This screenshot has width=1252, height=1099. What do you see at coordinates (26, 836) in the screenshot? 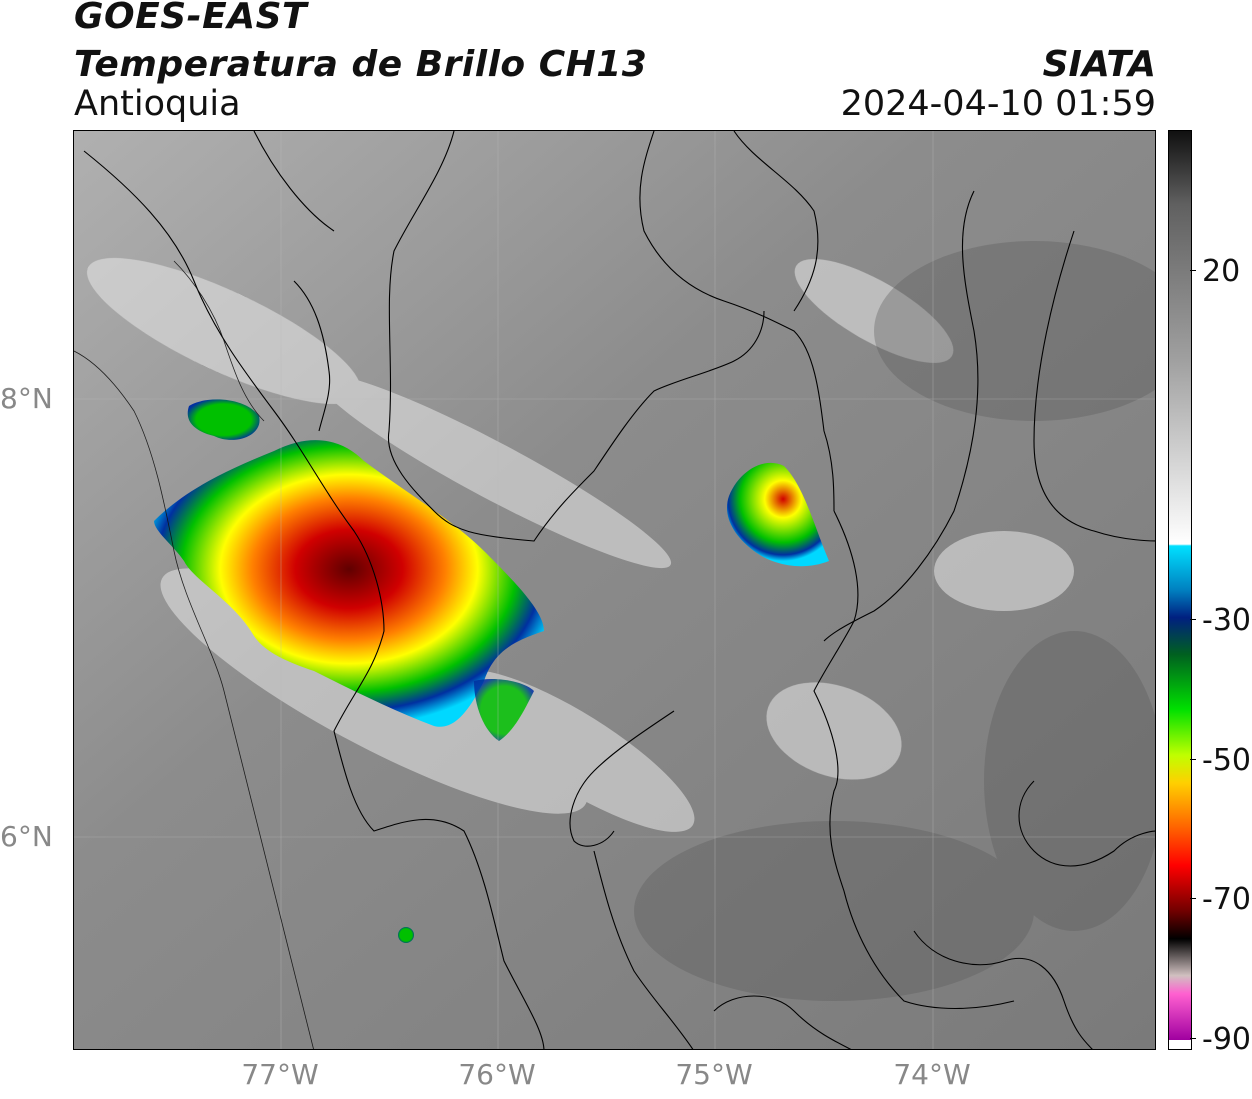
I see `lat-label-6n: 6°N` at bounding box center [26, 836].